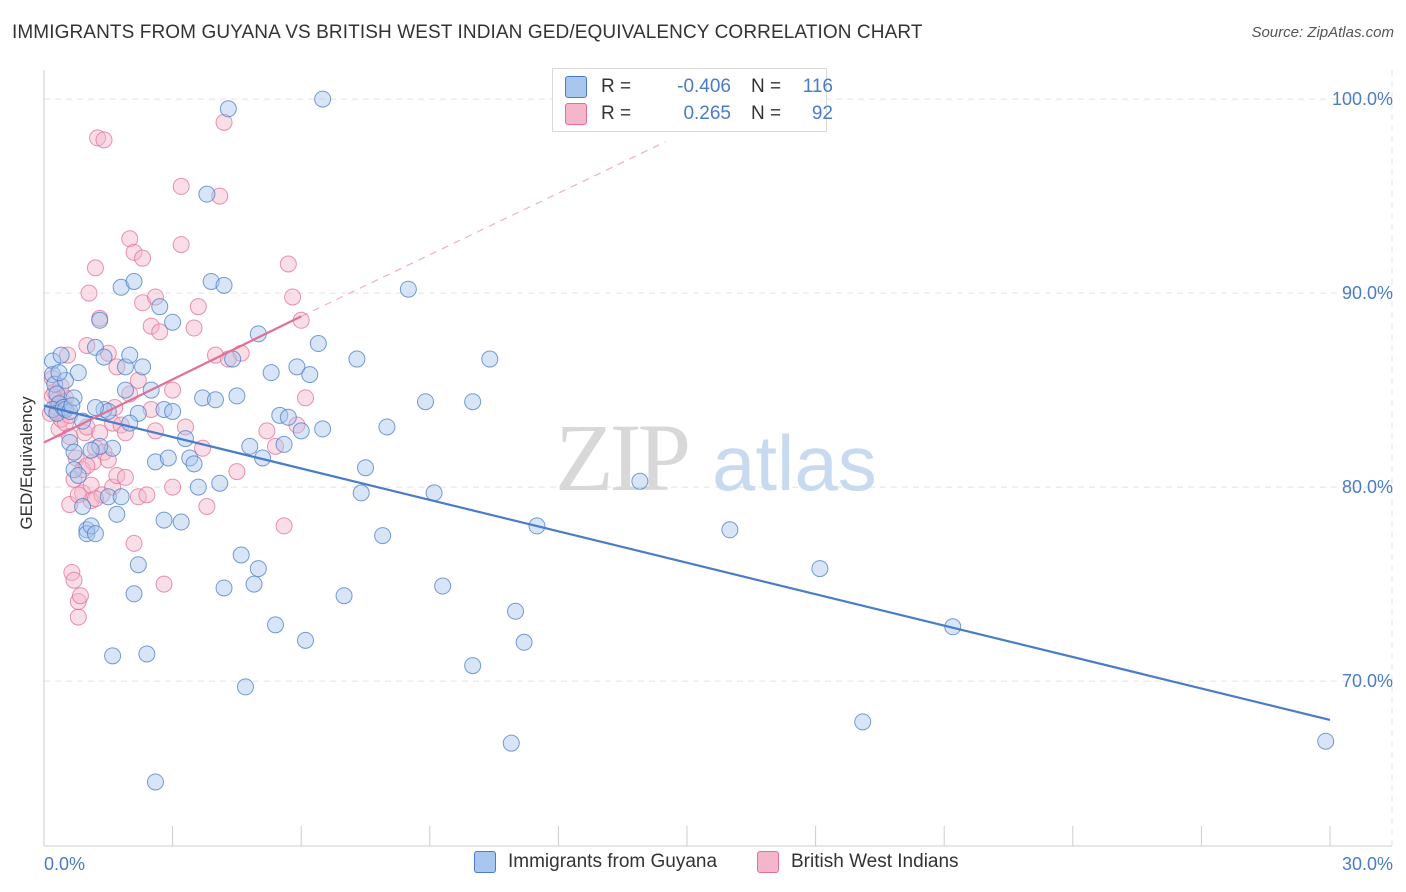 Image resolution: width=1406 pixels, height=892 pixels. I want to click on watermark: ZIP atlas, so click(716, 457).